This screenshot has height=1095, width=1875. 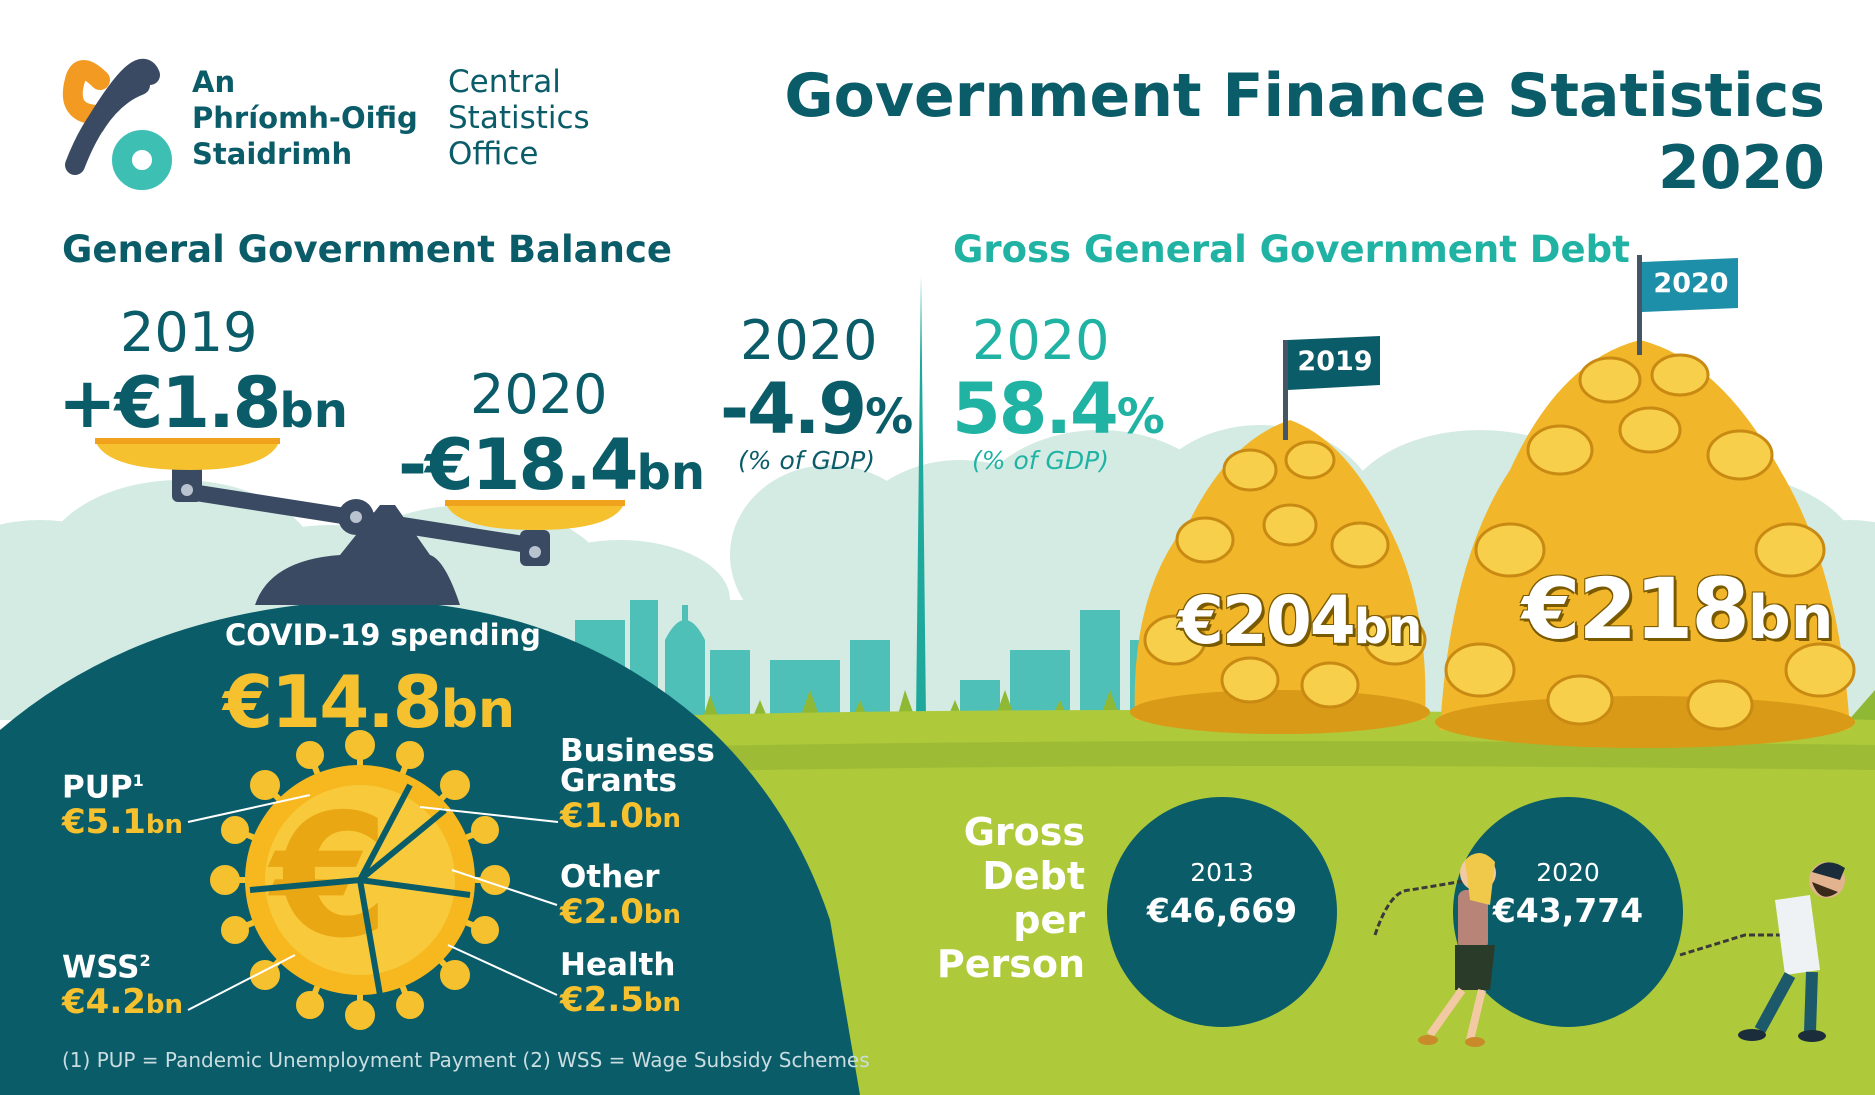 I want to click on debt-circle-2020, so click(x=1568, y=912).